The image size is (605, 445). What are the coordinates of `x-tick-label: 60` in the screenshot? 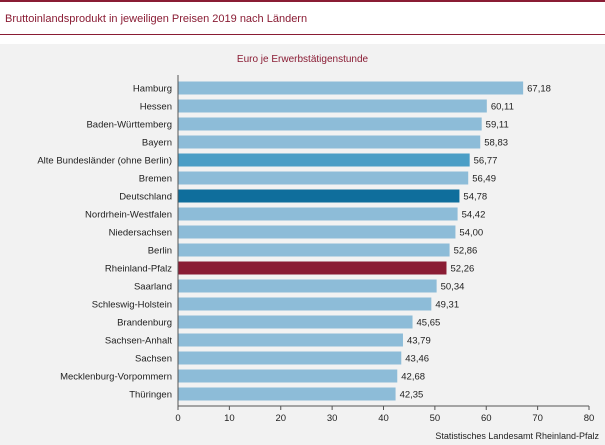 It's located at (486, 418).